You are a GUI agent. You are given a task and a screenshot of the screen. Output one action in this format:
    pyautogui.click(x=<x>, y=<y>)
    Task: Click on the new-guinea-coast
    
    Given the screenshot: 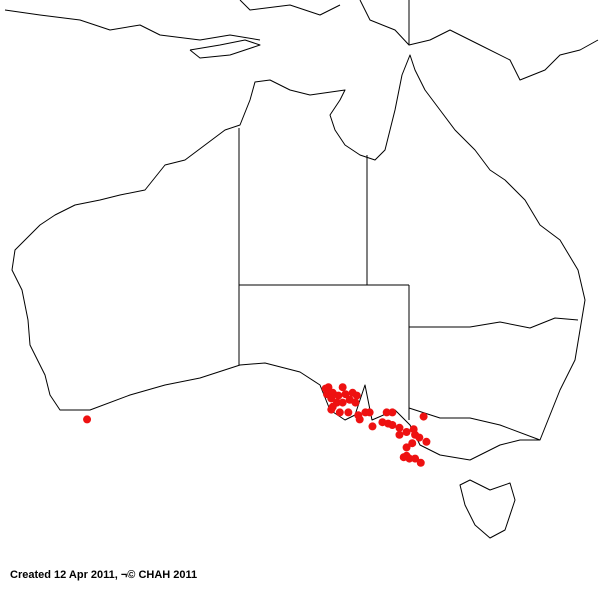 What is the action you would take?
    pyautogui.click(x=479, y=40)
    